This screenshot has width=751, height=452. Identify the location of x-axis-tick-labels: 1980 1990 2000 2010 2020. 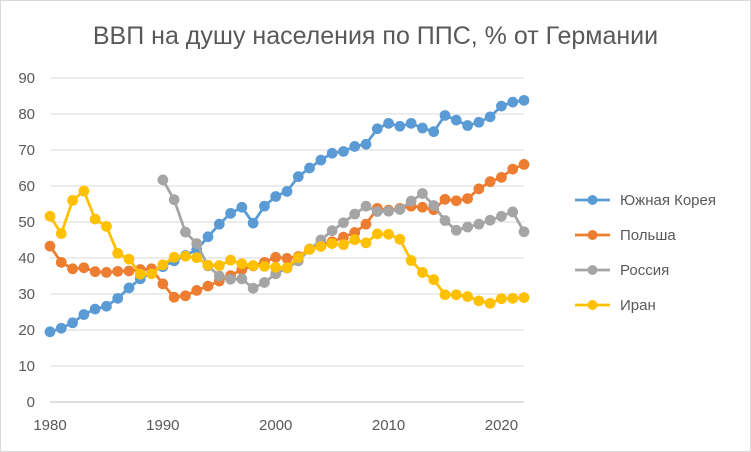
(275, 425).